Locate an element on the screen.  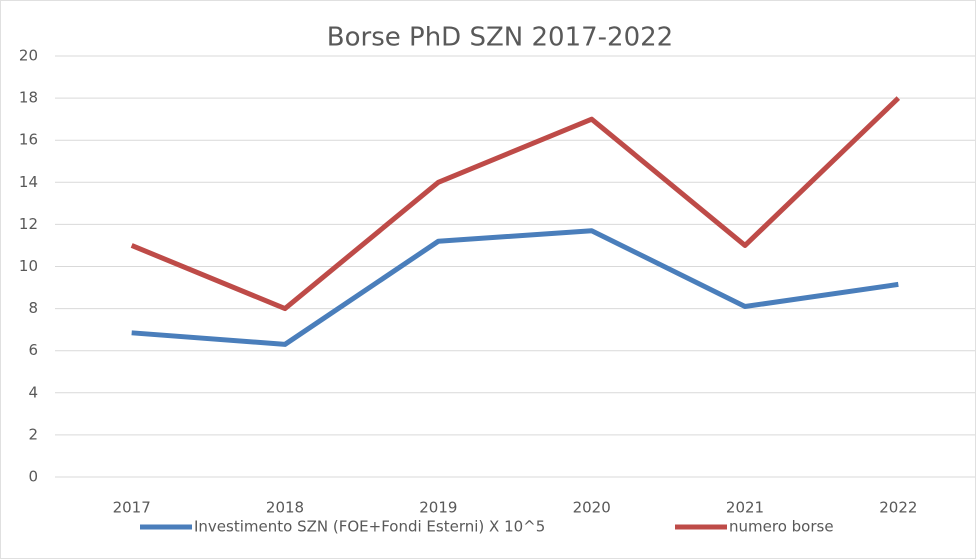
y-tick-label: 0 is located at coordinates (33, 477).